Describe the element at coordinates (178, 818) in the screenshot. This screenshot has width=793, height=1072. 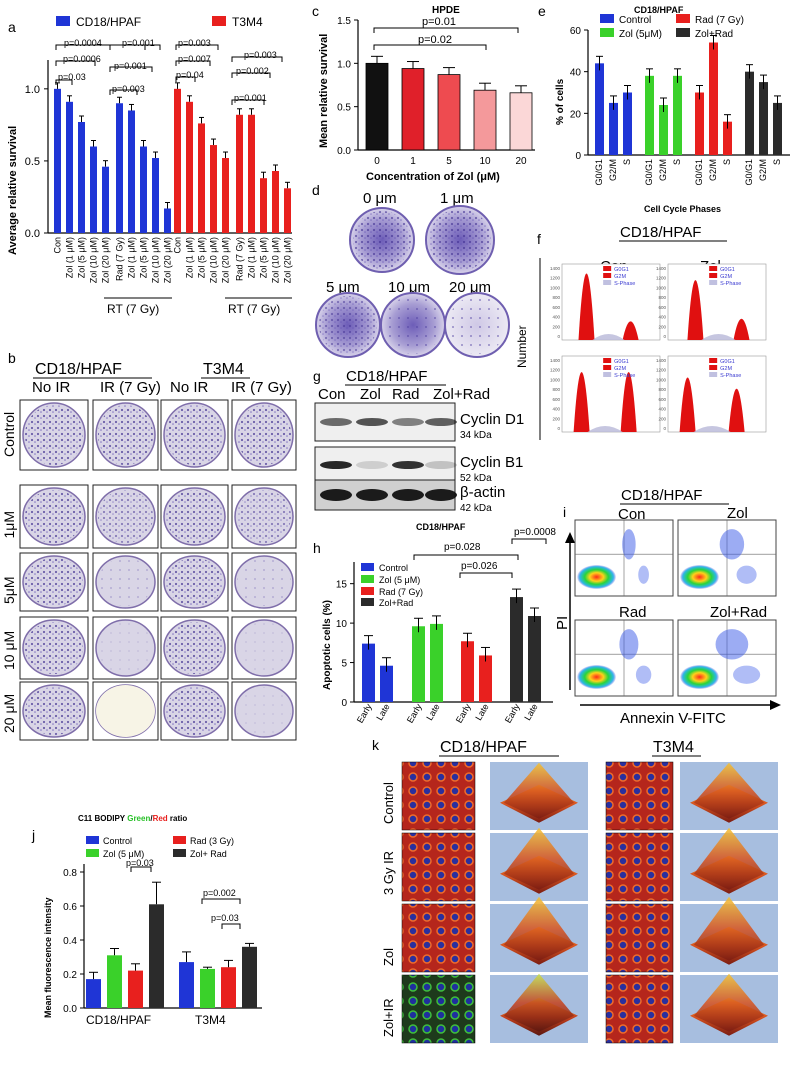
I see `j-title-post: ratio` at that location.